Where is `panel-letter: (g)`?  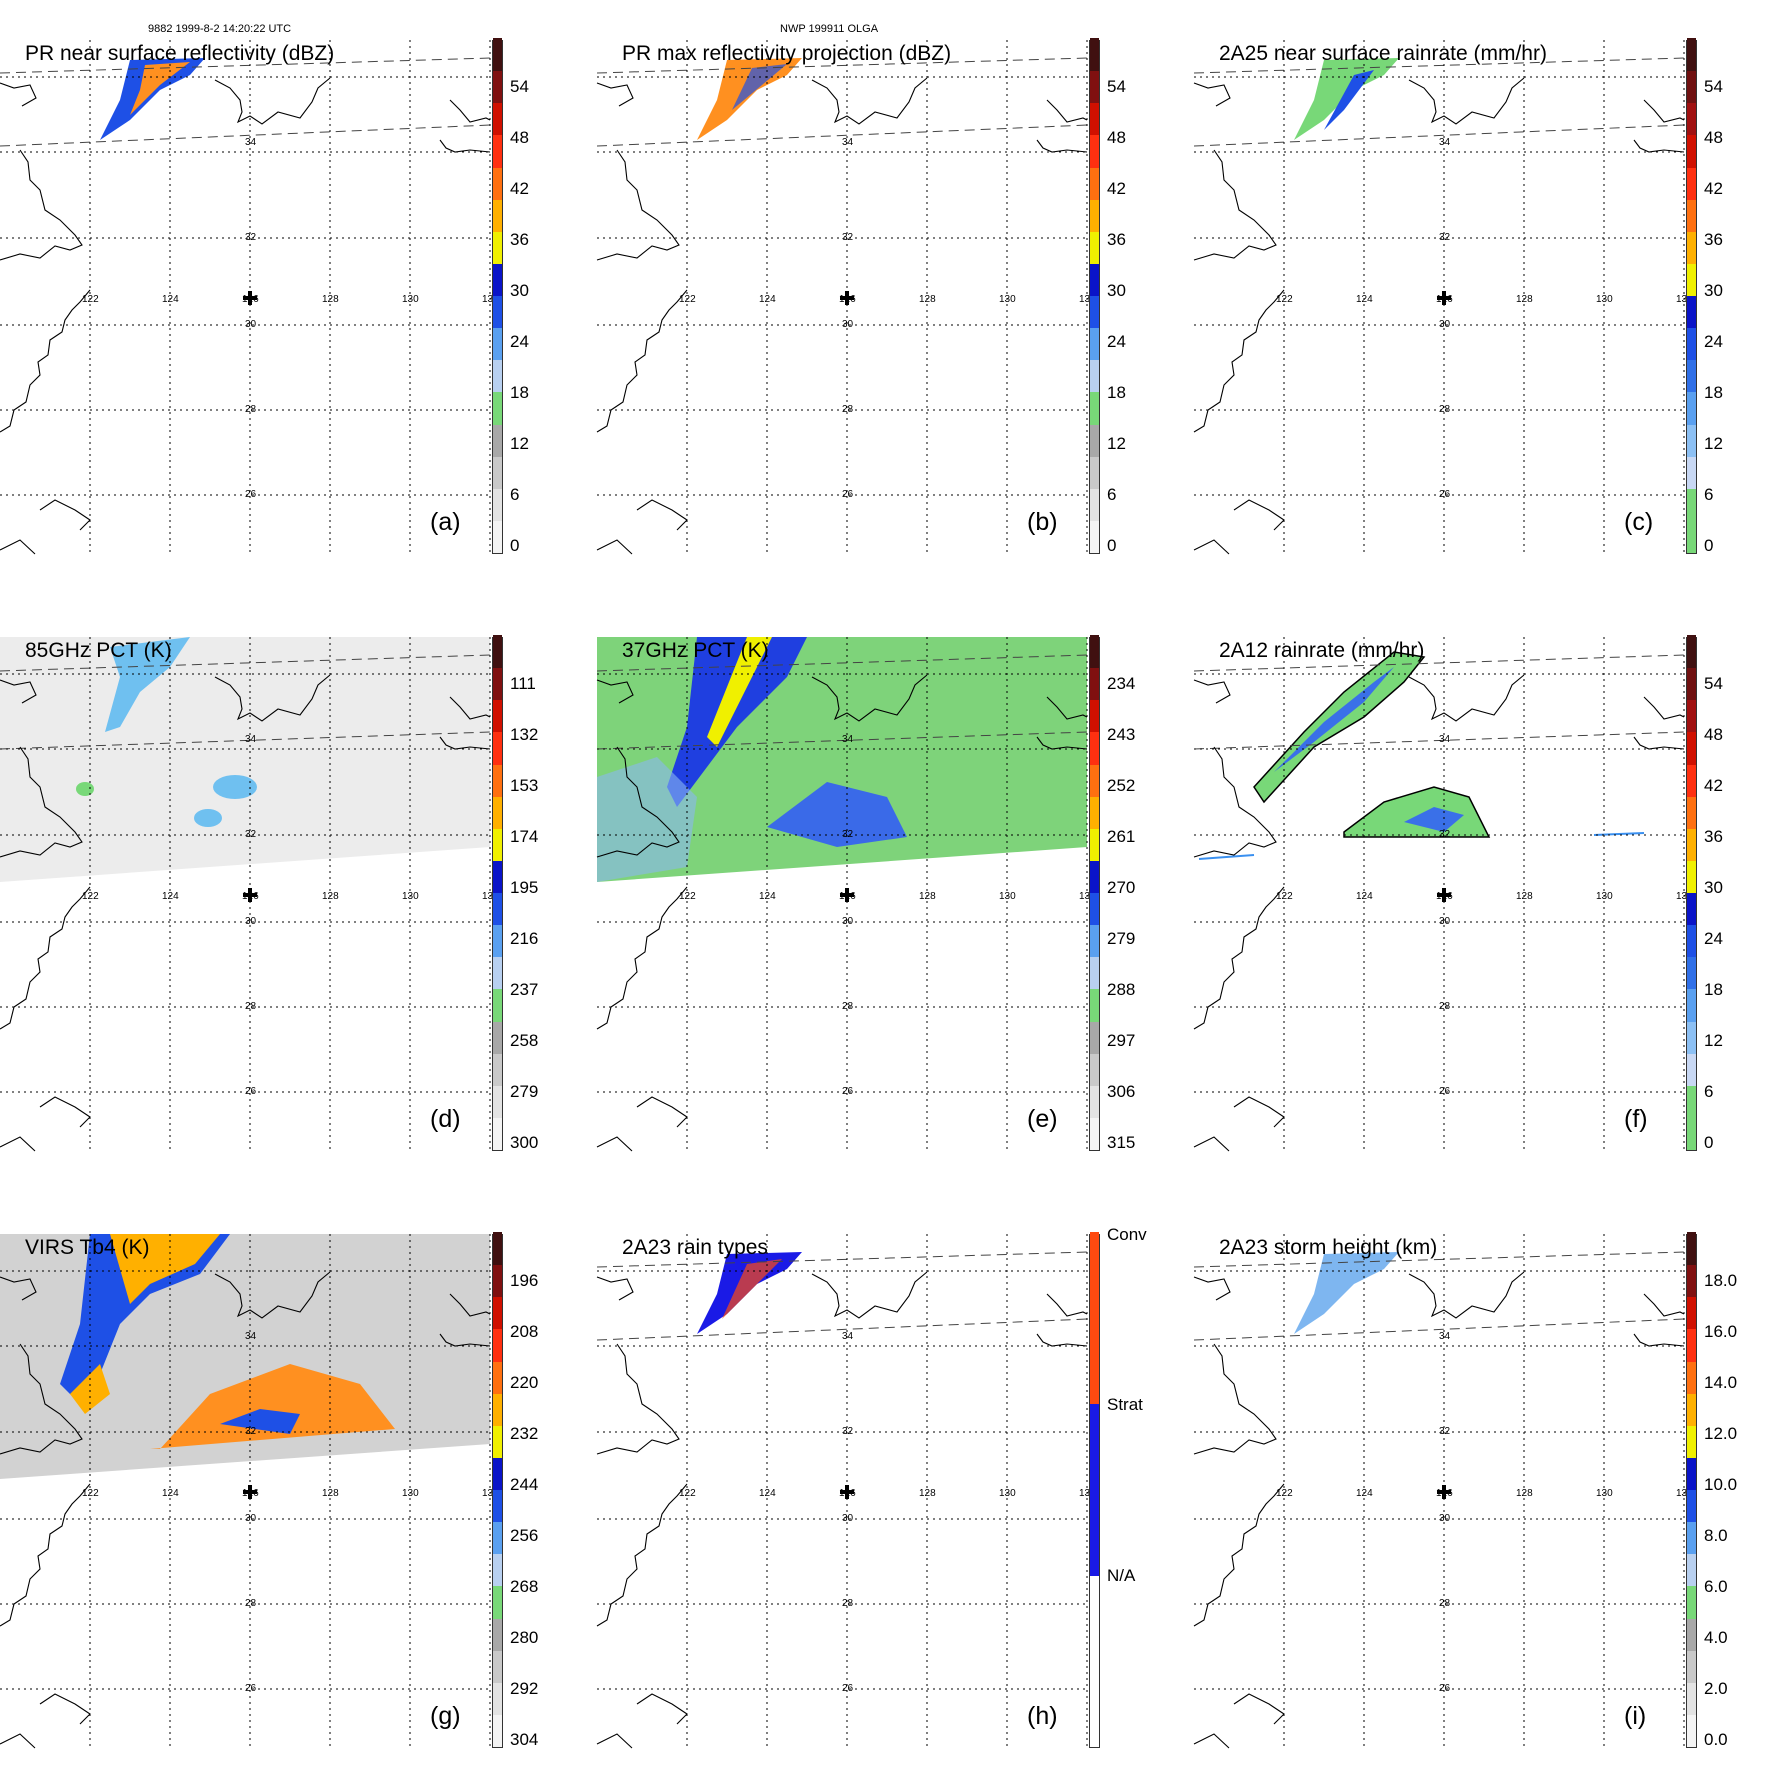
panel-letter: (g) is located at coordinates (445, 1716).